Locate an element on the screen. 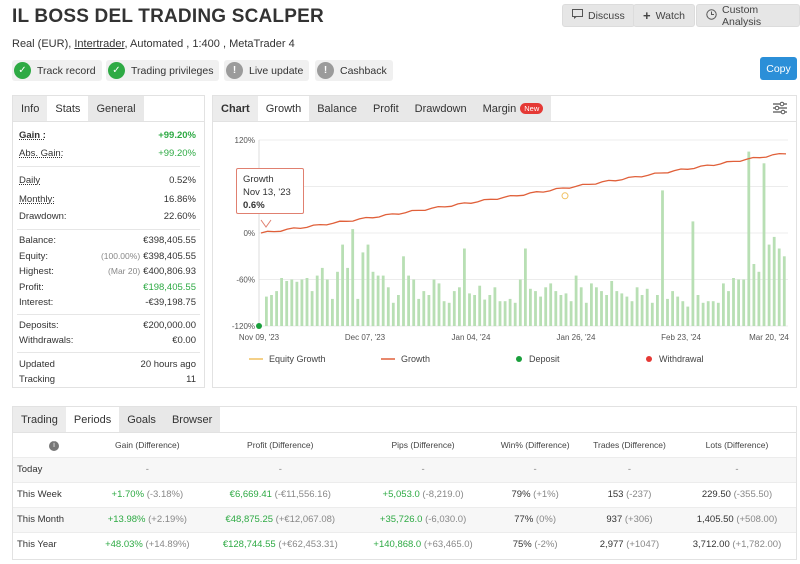 This screenshot has height=564, width=800. stat-label: Drawdown: is located at coordinates (43, 216).